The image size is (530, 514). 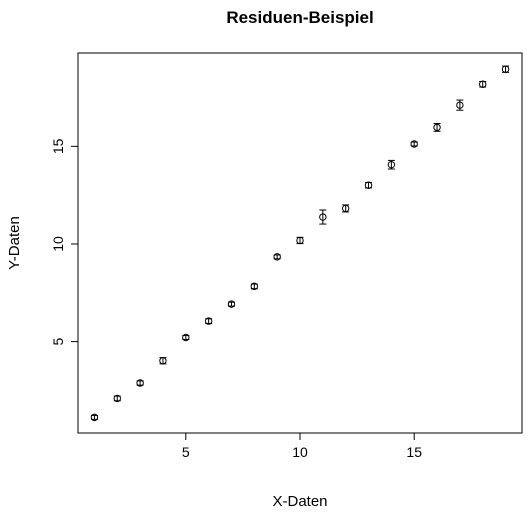 I want to click on y-axis: 5 10 15, so click(x=64, y=242).